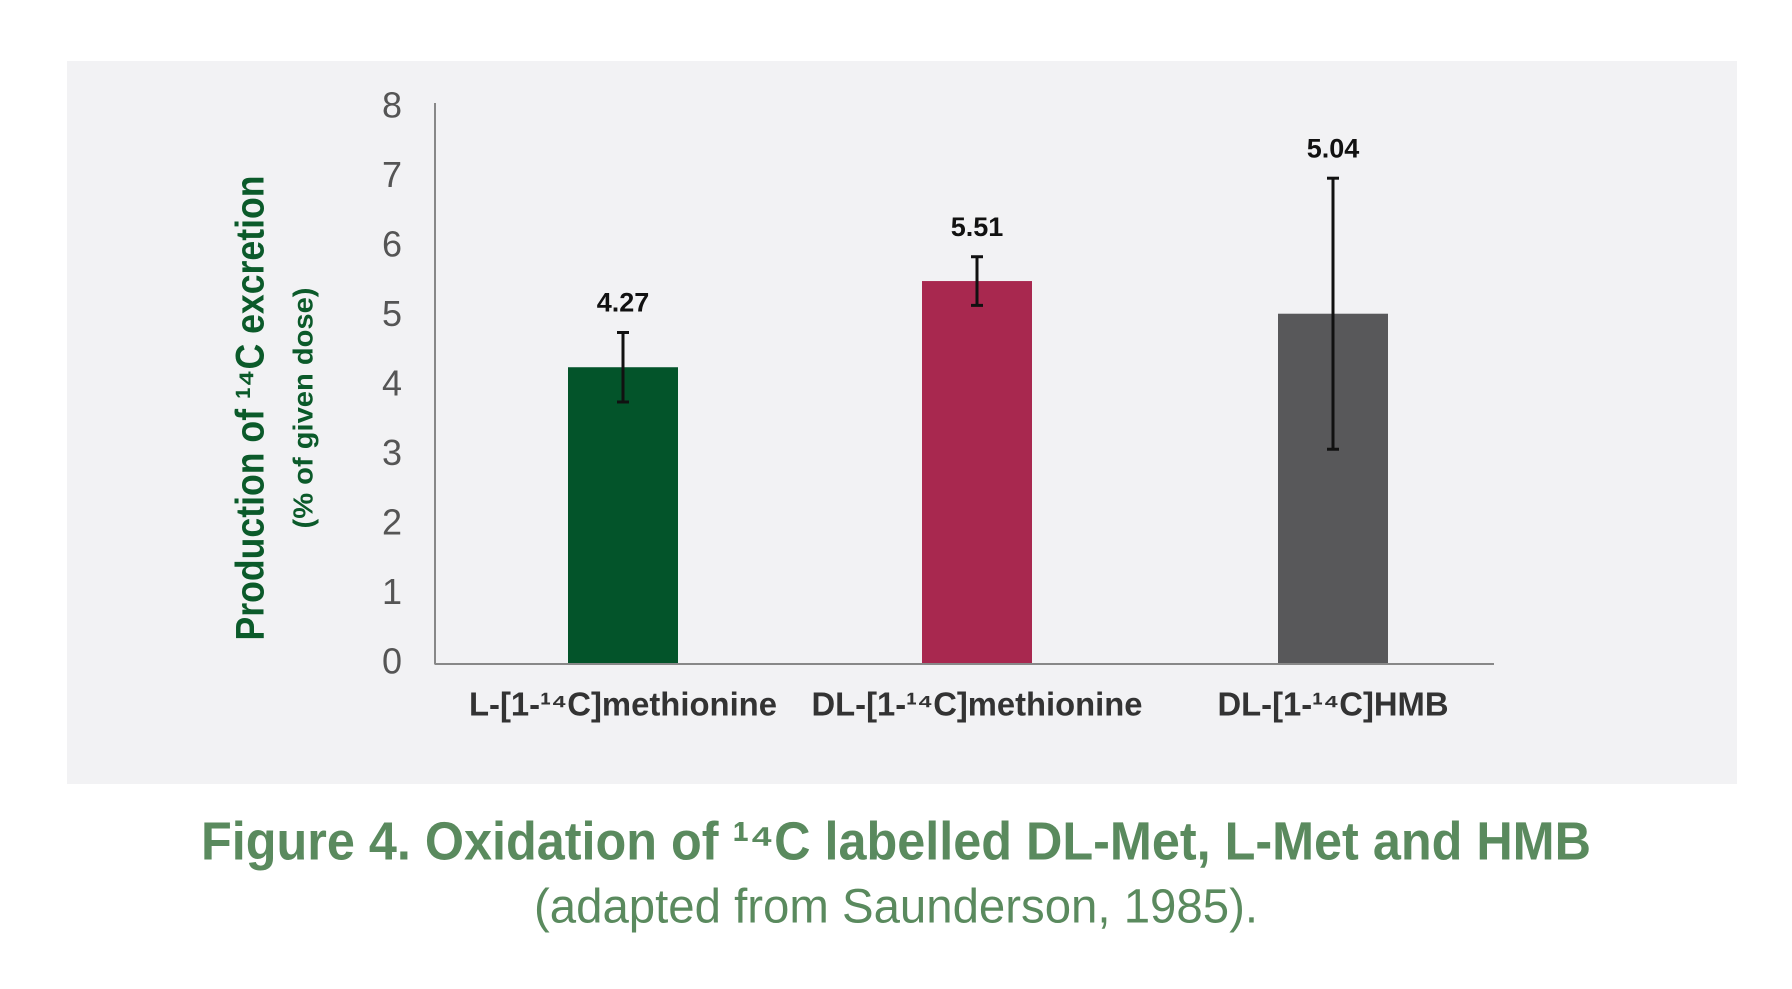 The width and height of the screenshot is (1792, 989). Describe the element at coordinates (977, 704) in the screenshot. I see `x-tick-label: DL-[1-¹⁴C]methionine` at that location.